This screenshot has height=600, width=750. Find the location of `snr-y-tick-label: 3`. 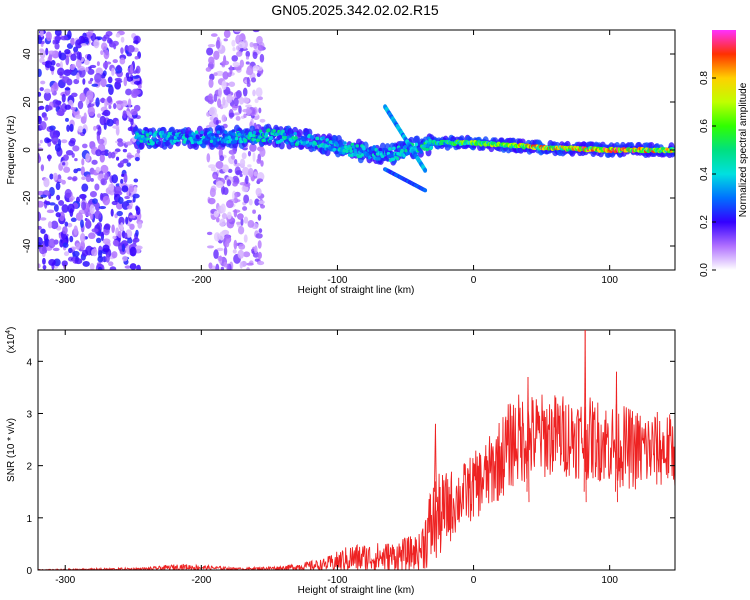

snr-y-tick-label: 3 is located at coordinates (29, 414).